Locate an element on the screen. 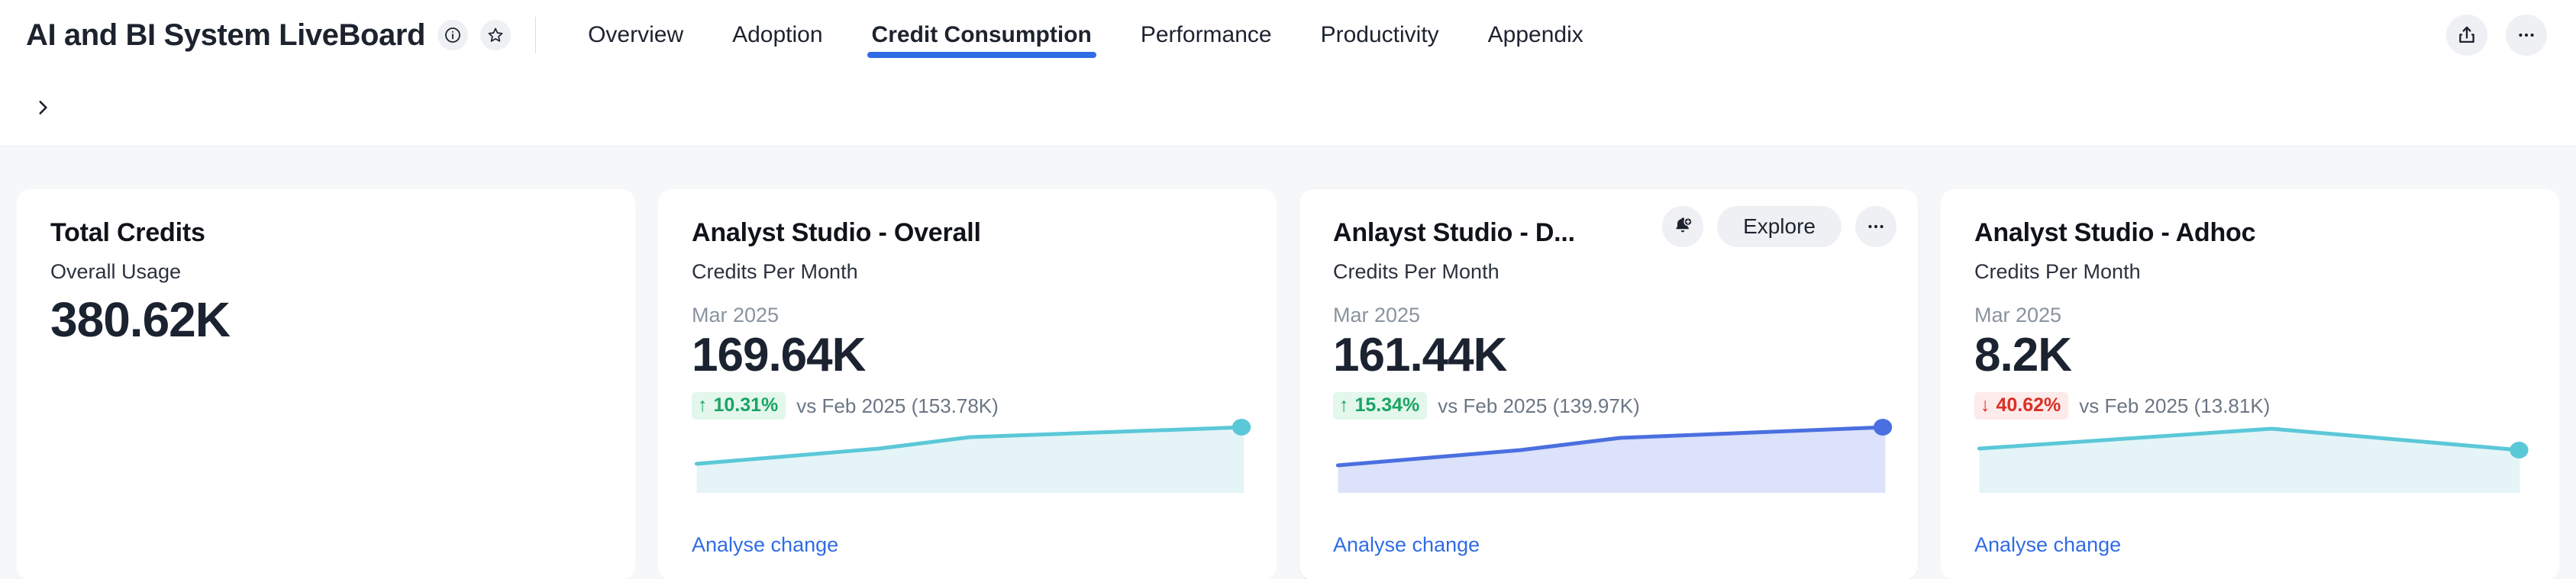 This screenshot has height=579, width=2576. delta-comparison: vs Feb 2025 (13.81K) is located at coordinates (2175, 405).